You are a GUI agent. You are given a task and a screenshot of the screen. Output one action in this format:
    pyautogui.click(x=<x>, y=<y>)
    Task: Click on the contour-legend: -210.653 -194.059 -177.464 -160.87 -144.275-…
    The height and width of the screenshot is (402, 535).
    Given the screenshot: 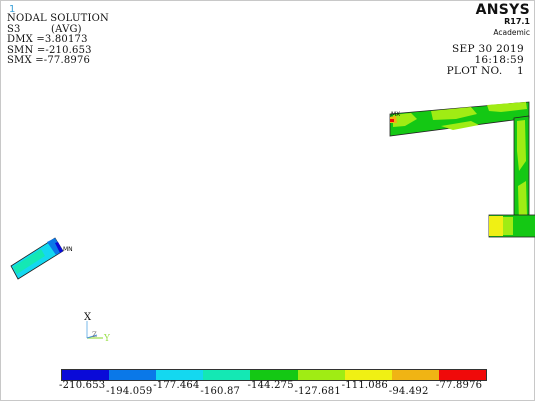 What is the action you would take?
    pyautogui.click(x=273, y=383)
    